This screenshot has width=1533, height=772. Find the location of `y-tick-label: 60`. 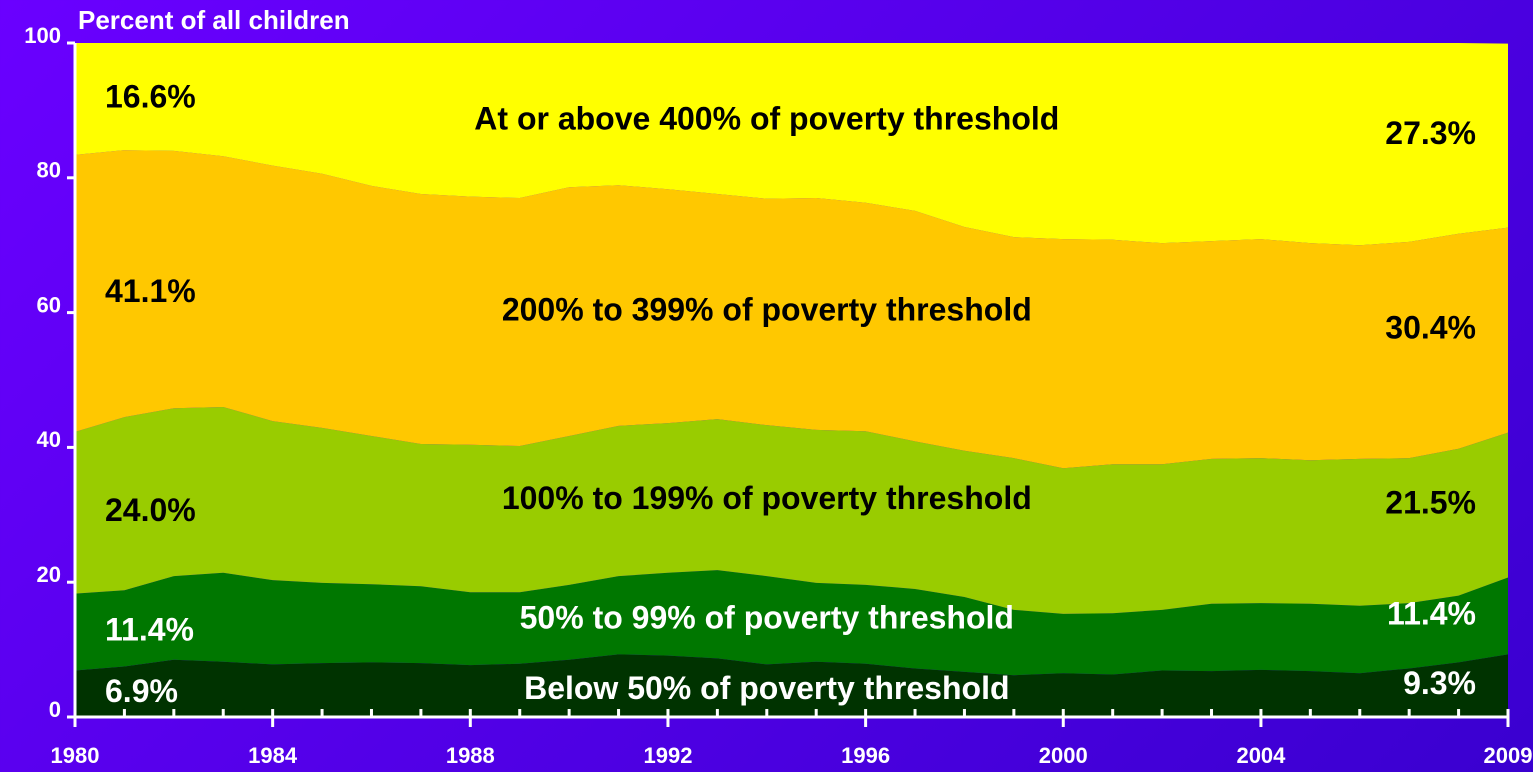

y-tick-label: 60 is located at coordinates (49, 304).